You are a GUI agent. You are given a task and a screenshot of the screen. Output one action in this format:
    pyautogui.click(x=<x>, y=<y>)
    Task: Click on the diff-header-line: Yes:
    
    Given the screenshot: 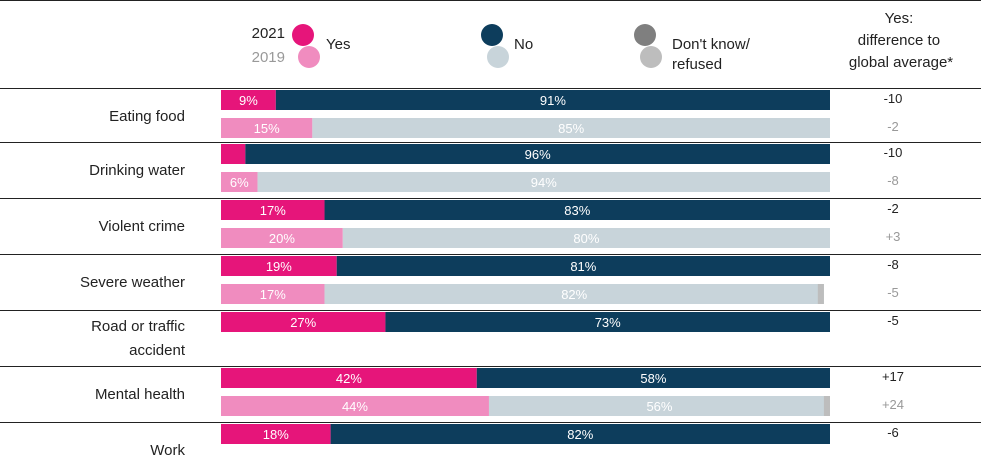 What is the action you would take?
    pyautogui.click(x=899, y=18)
    